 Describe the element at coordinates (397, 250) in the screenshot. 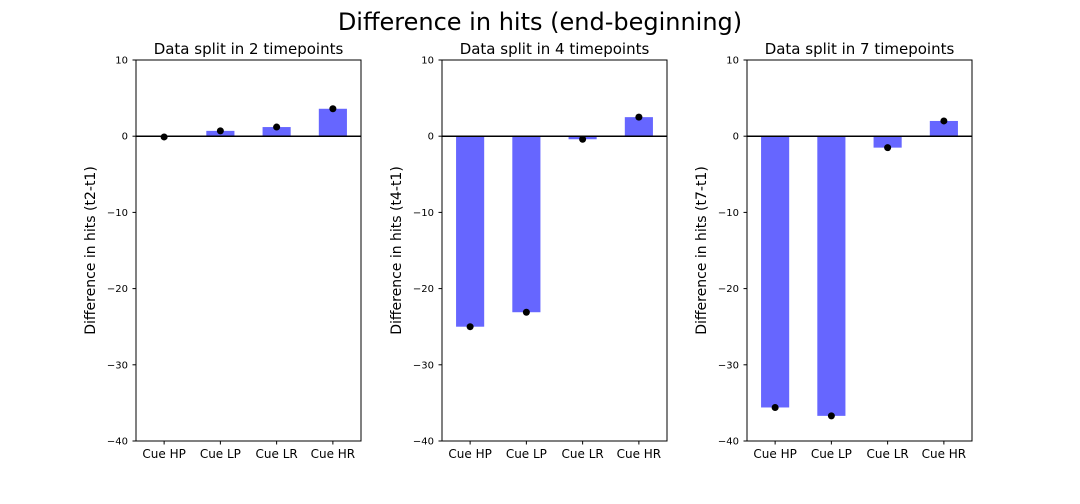

I see `y-axis-label: Difference in hits (t4-t1)` at that location.